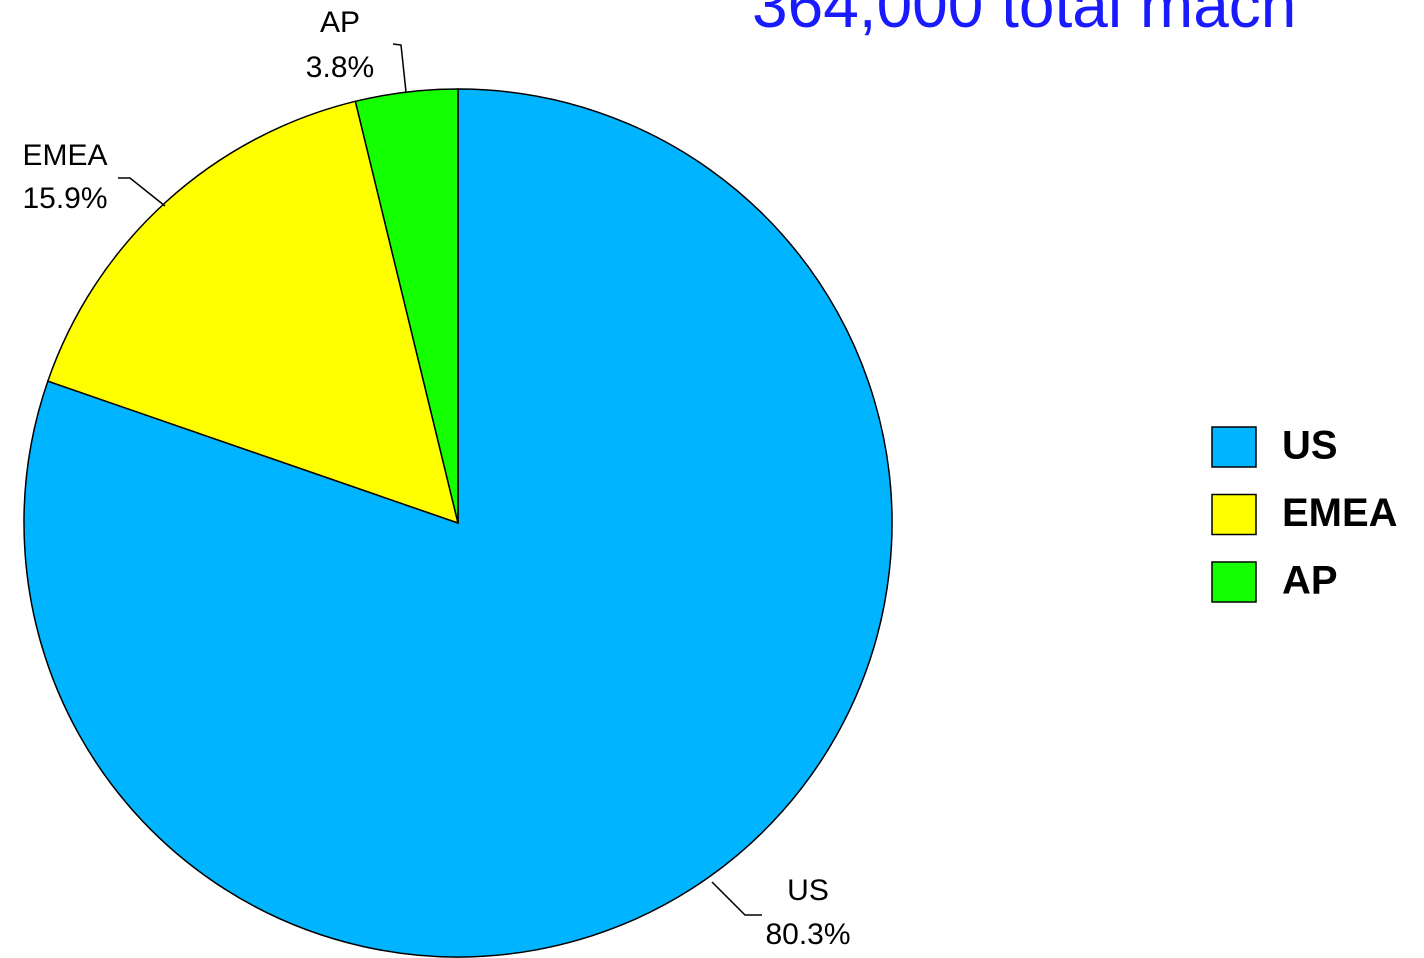  What do you see at coordinates (340, 22) in the screenshot?
I see `slice-label: AP` at bounding box center [340, 22].